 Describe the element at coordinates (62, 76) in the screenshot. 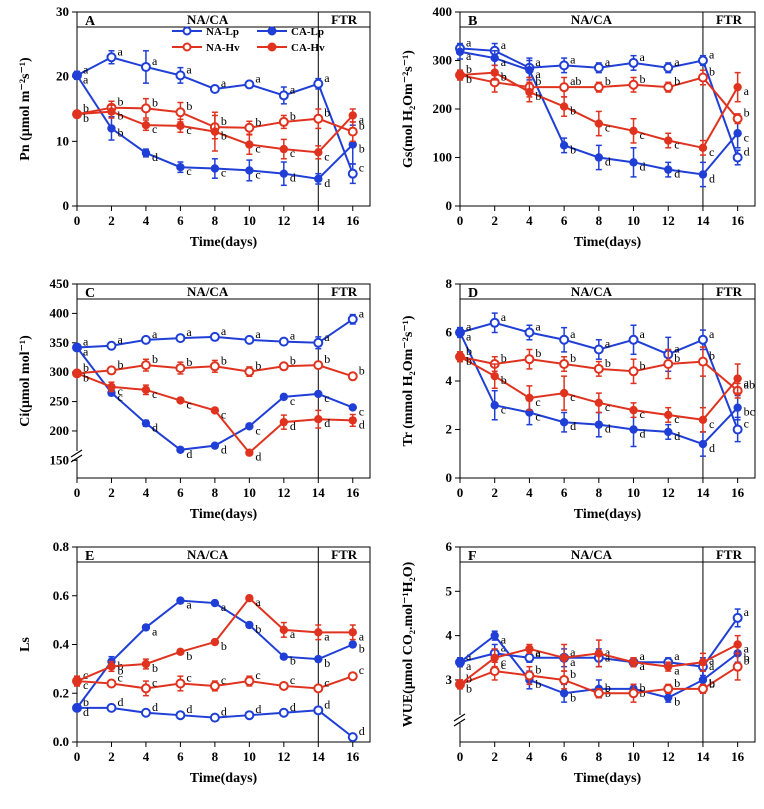

I see `y-tick-label: 20` at that location.